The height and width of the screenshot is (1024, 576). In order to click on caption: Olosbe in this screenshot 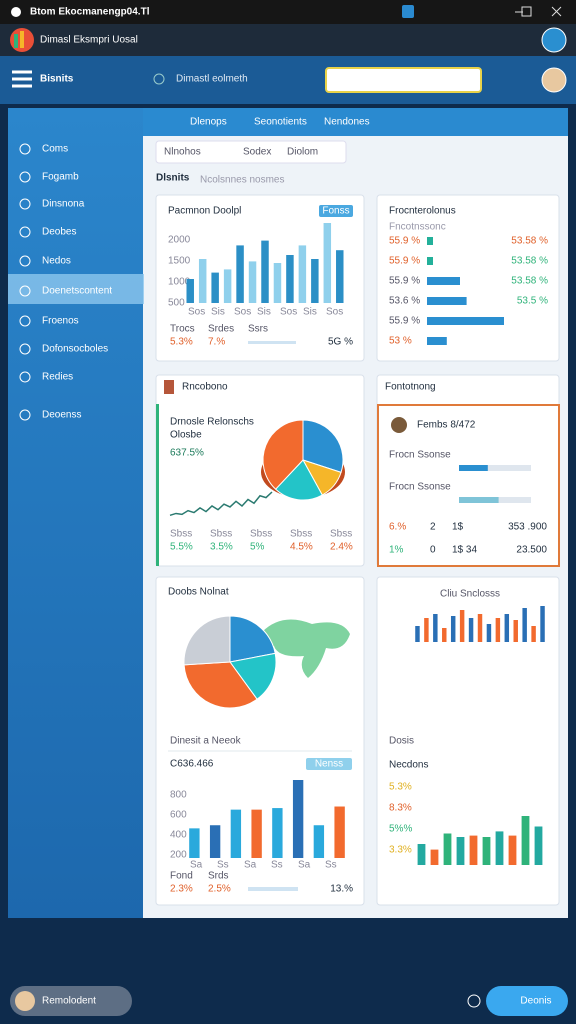, I will do `click(186, 435)`.